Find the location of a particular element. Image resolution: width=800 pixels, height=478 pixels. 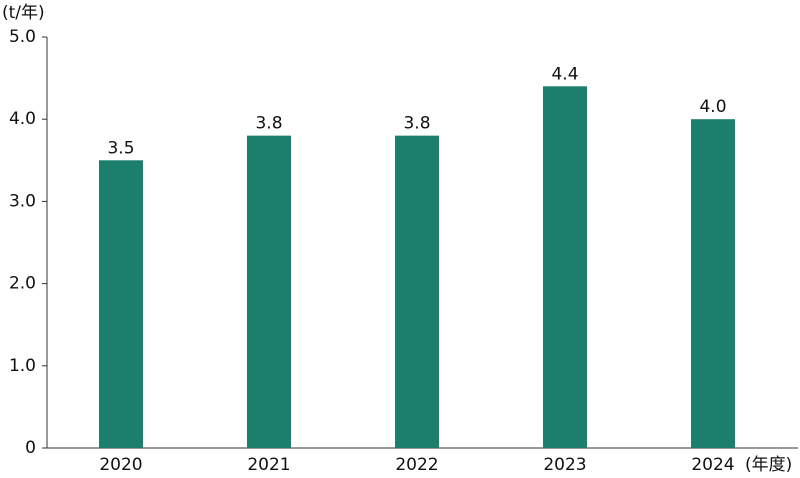

y-tick-label: 3.0 is located at coordinates (22, 201).